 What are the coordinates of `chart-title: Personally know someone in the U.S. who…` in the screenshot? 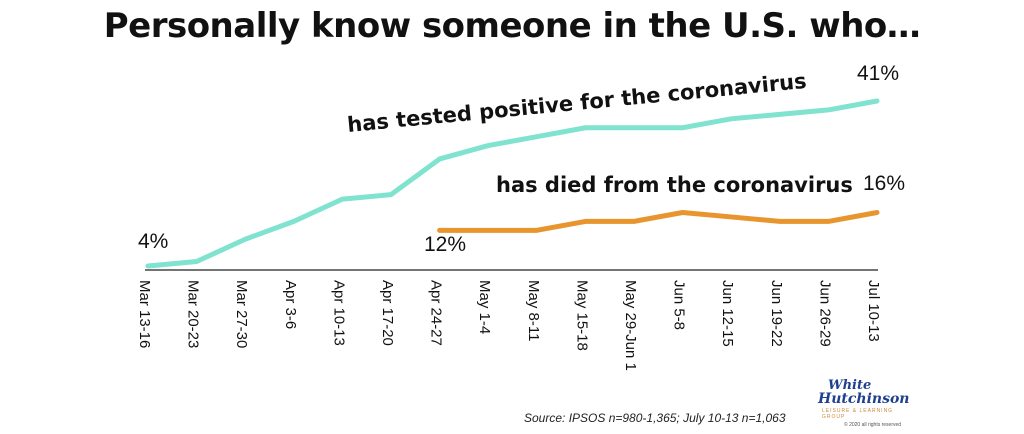 It's located at (512, 26).